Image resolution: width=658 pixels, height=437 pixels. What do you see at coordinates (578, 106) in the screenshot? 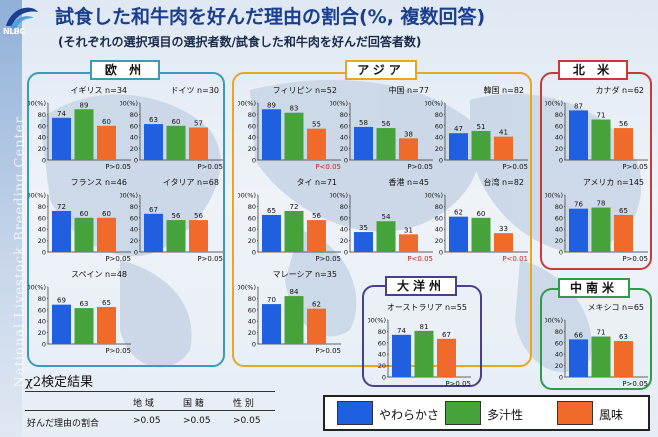
I see `bar-value-label: 87` at bounding box center [578, 106].